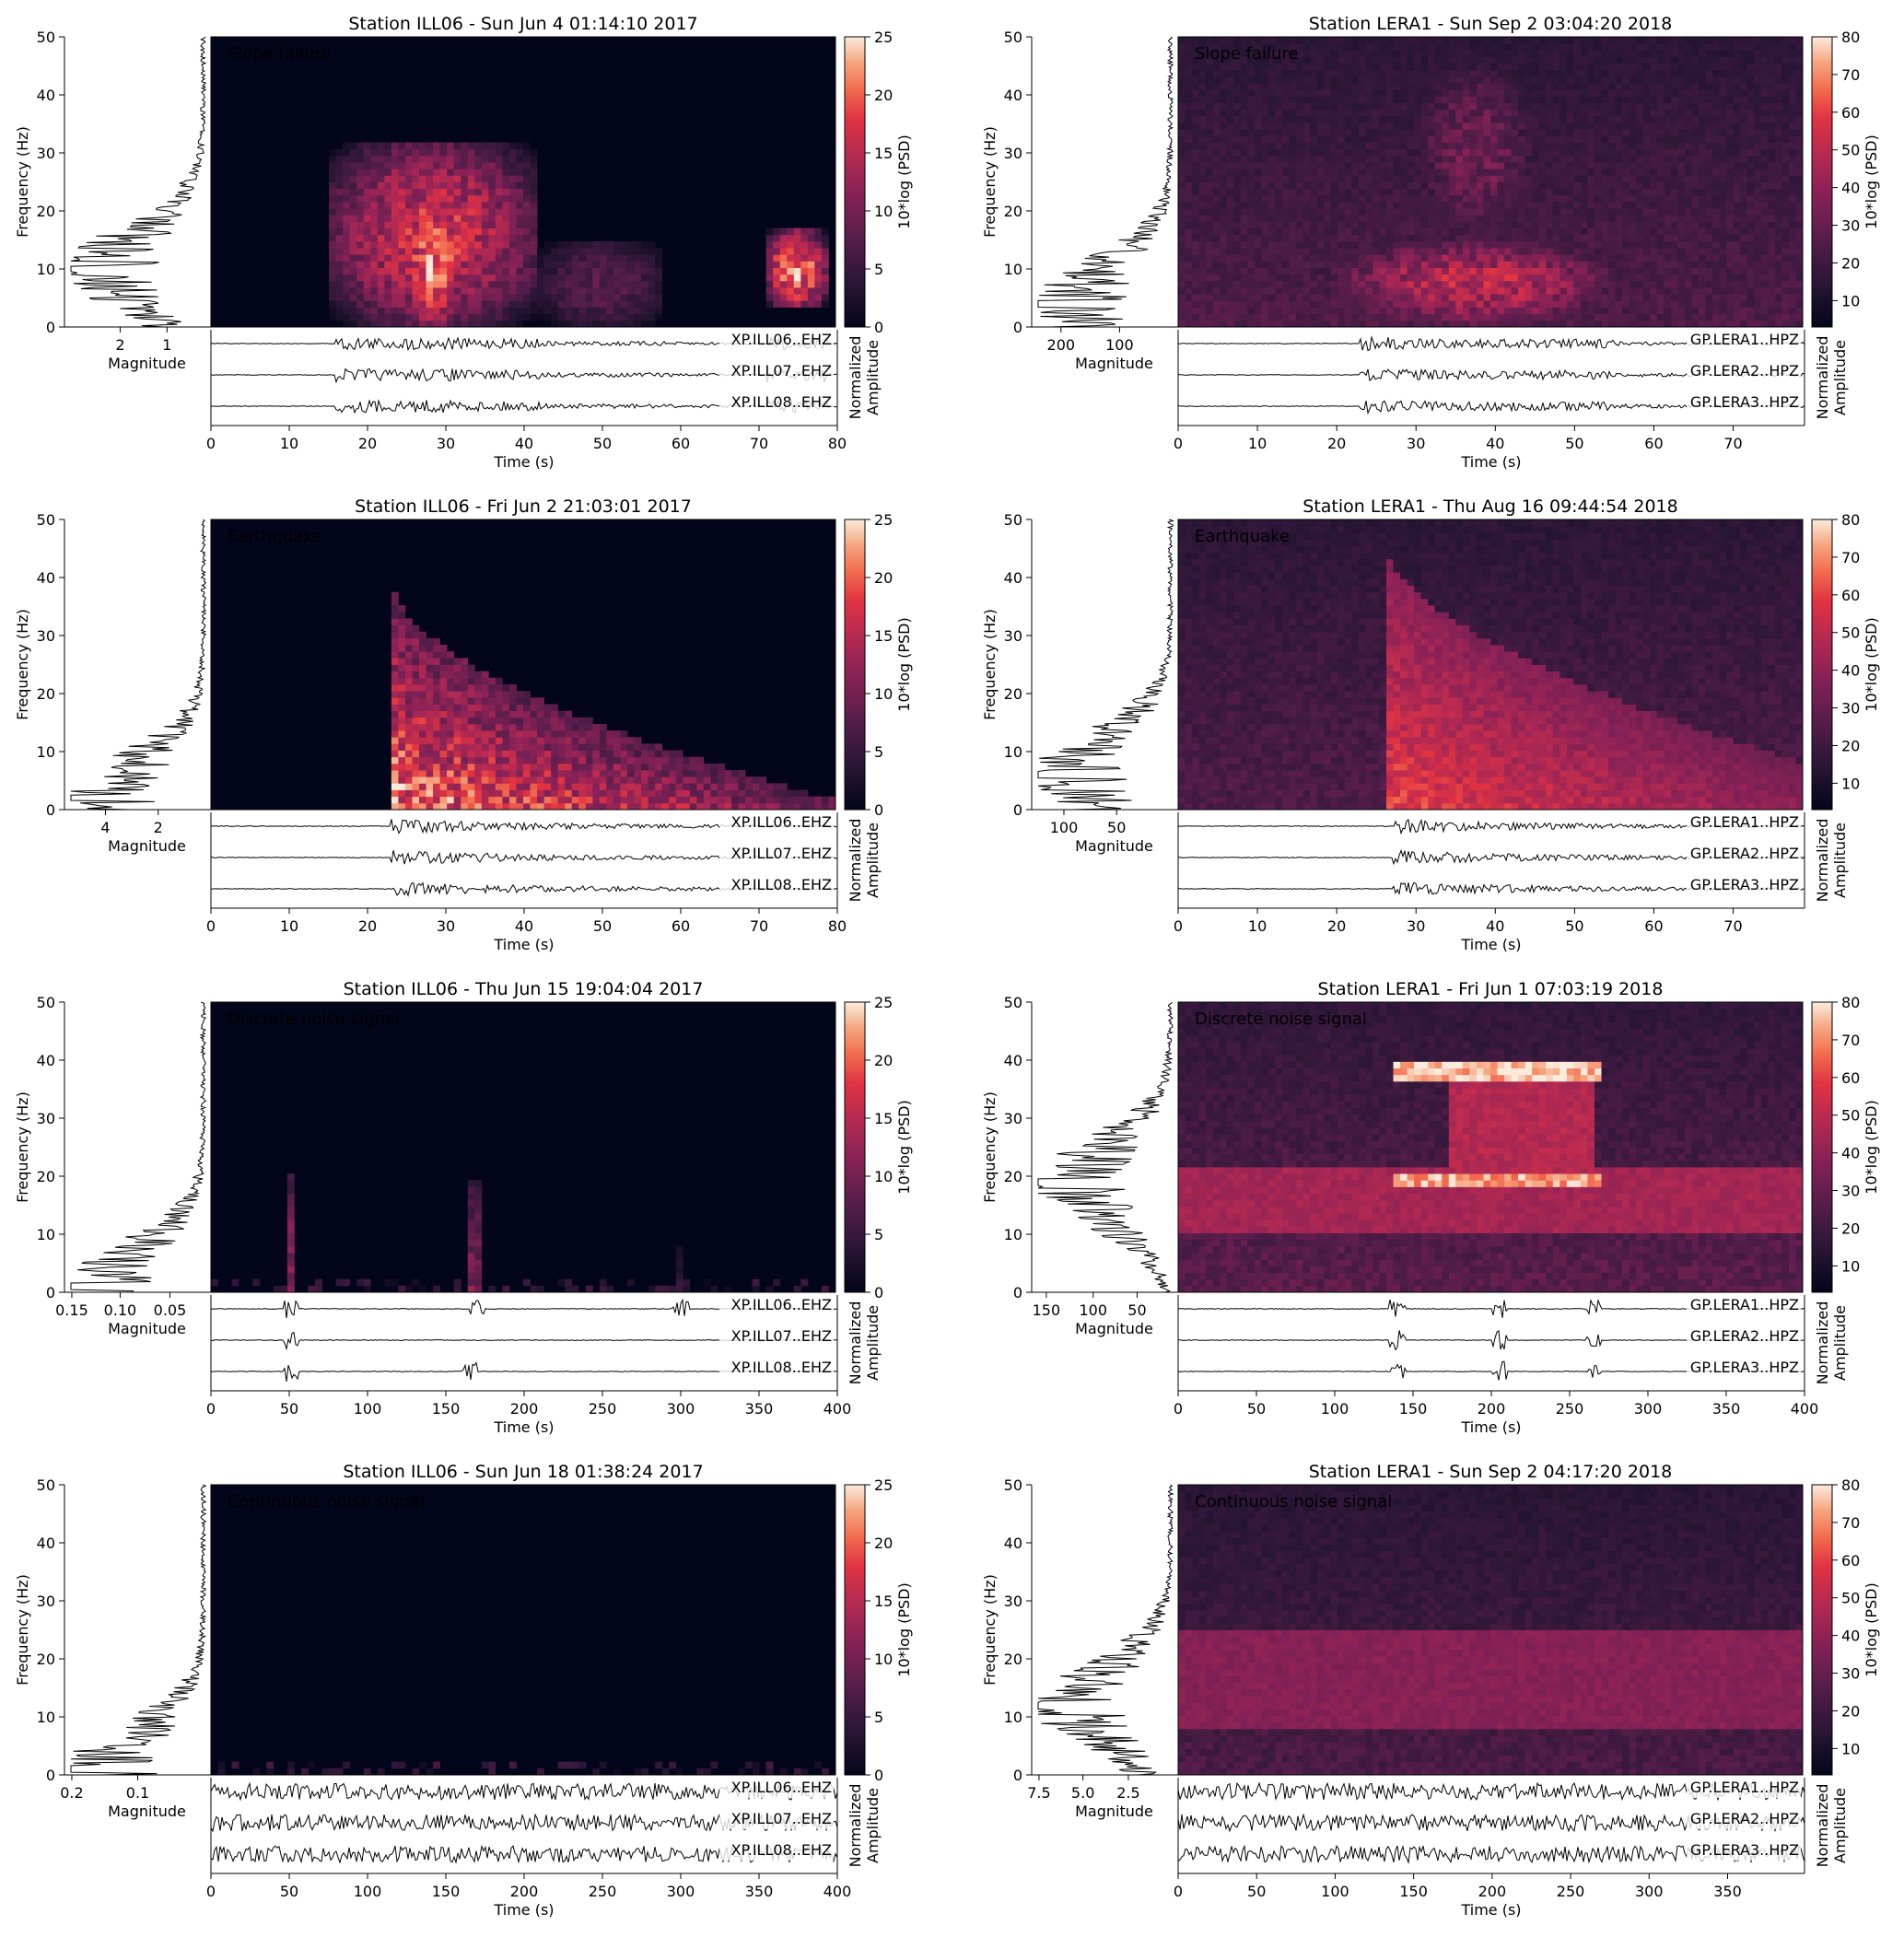 The width and height of the screenshot is (1904, 1937). What do you see at coordinates (522, 24) in the screenshot?
I see `panel-title: Station ILL06 - Sun Jun 4 01:14:10 2017` at bounding box center [522, 24].